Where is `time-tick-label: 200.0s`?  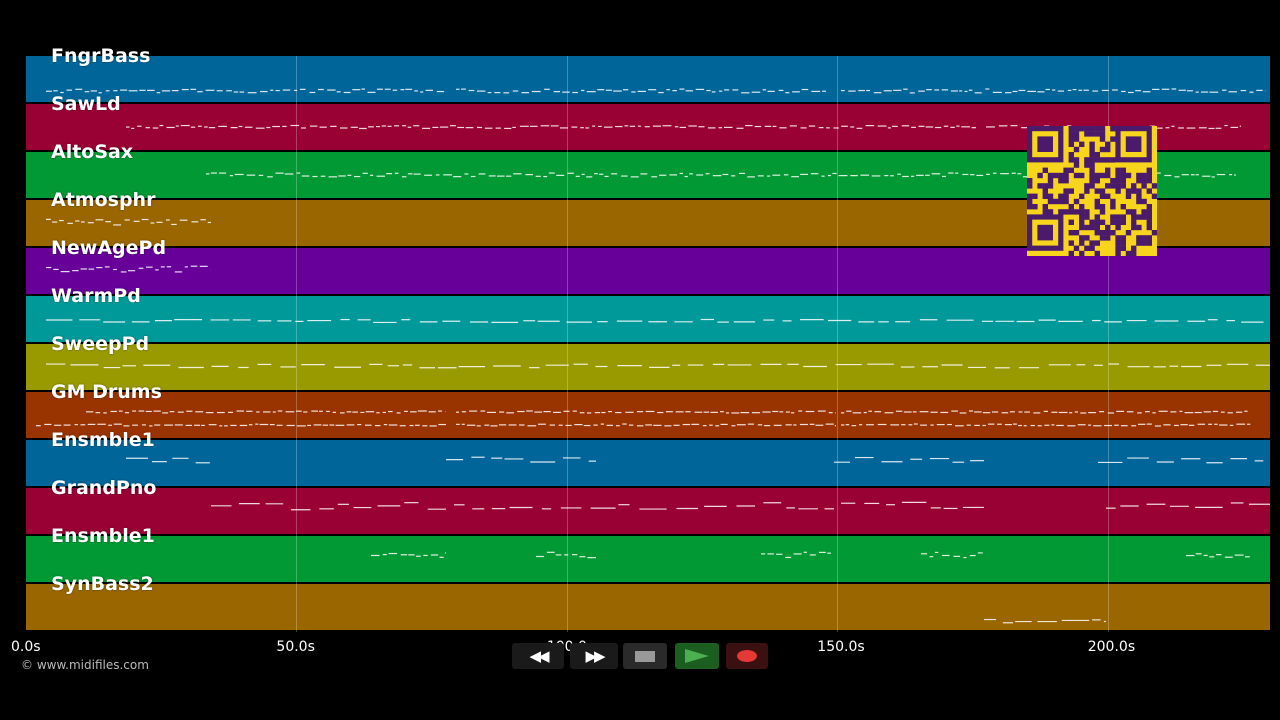
time-tick-label: 200.0s is located at coordinates (1111, 647).